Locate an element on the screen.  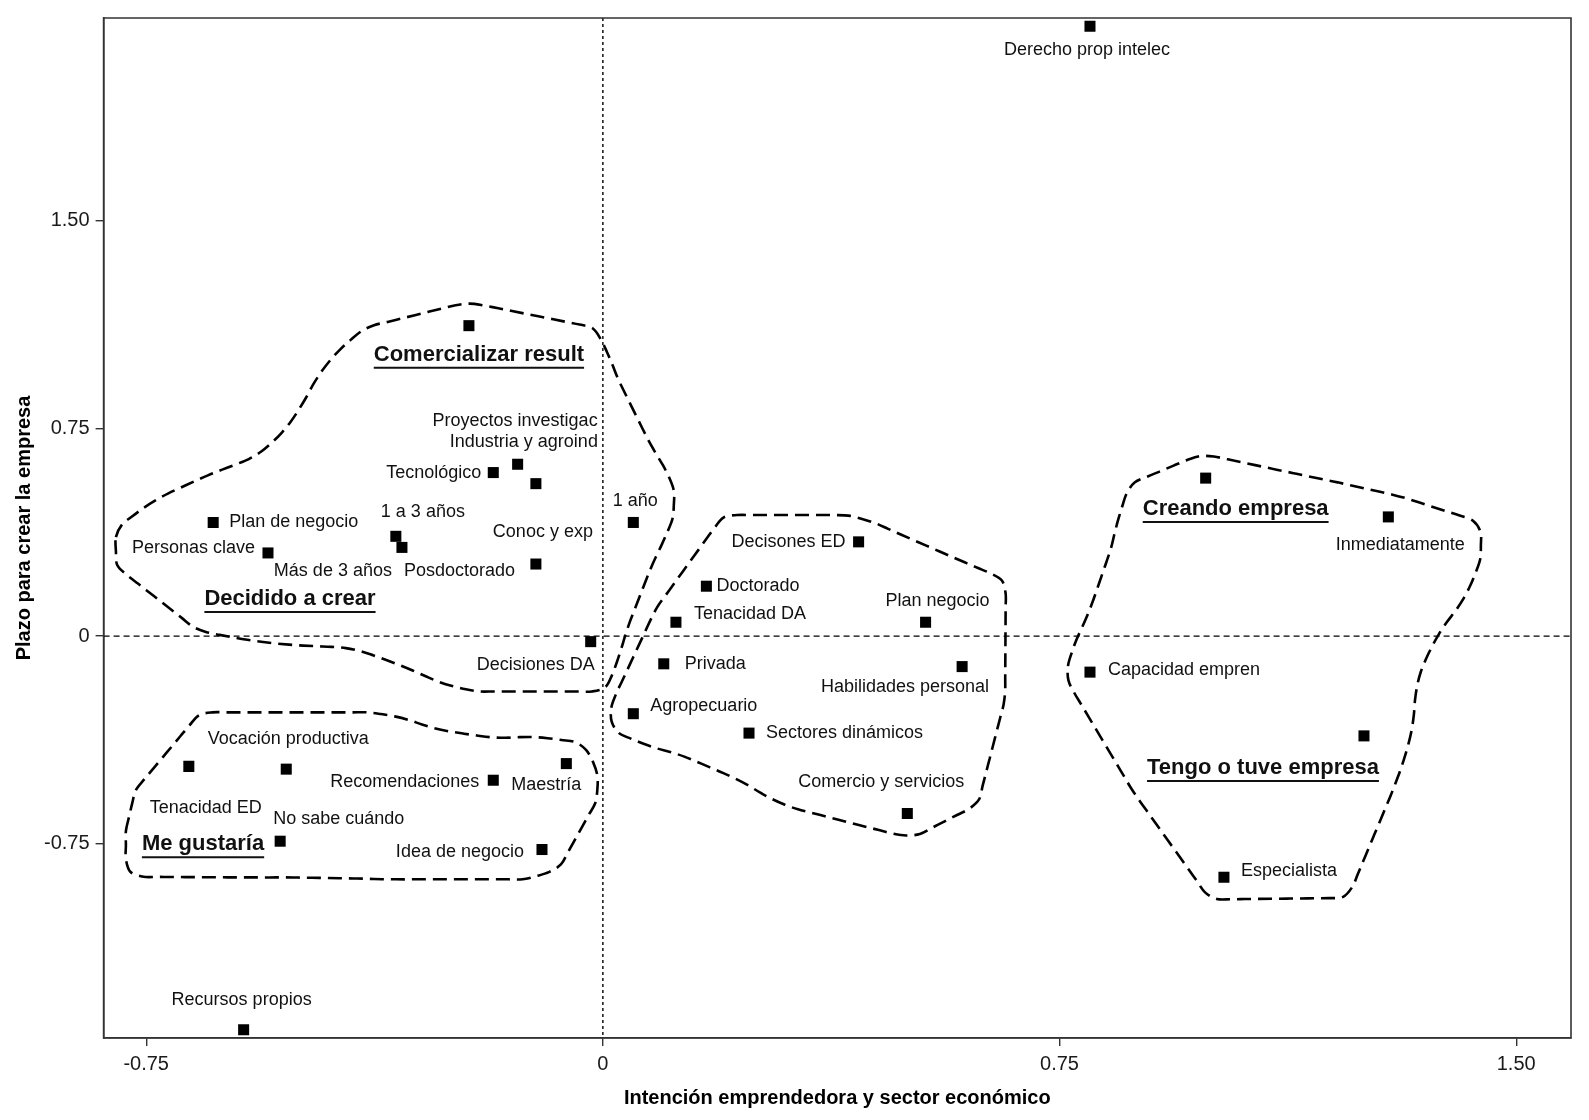
annotation: Decidido a crear is located at coordinates (290, 598).